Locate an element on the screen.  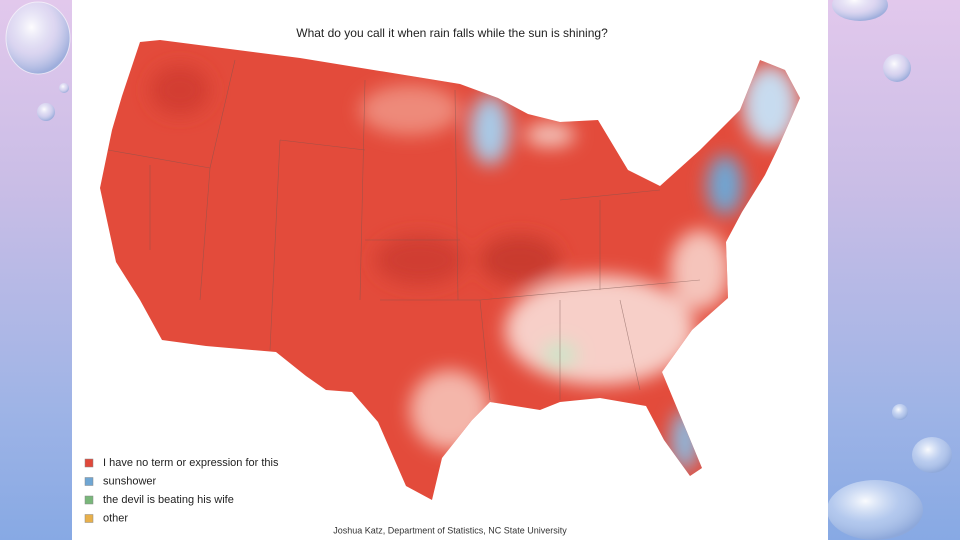
legend-label: sunshower is located at coordinates (130, 481).